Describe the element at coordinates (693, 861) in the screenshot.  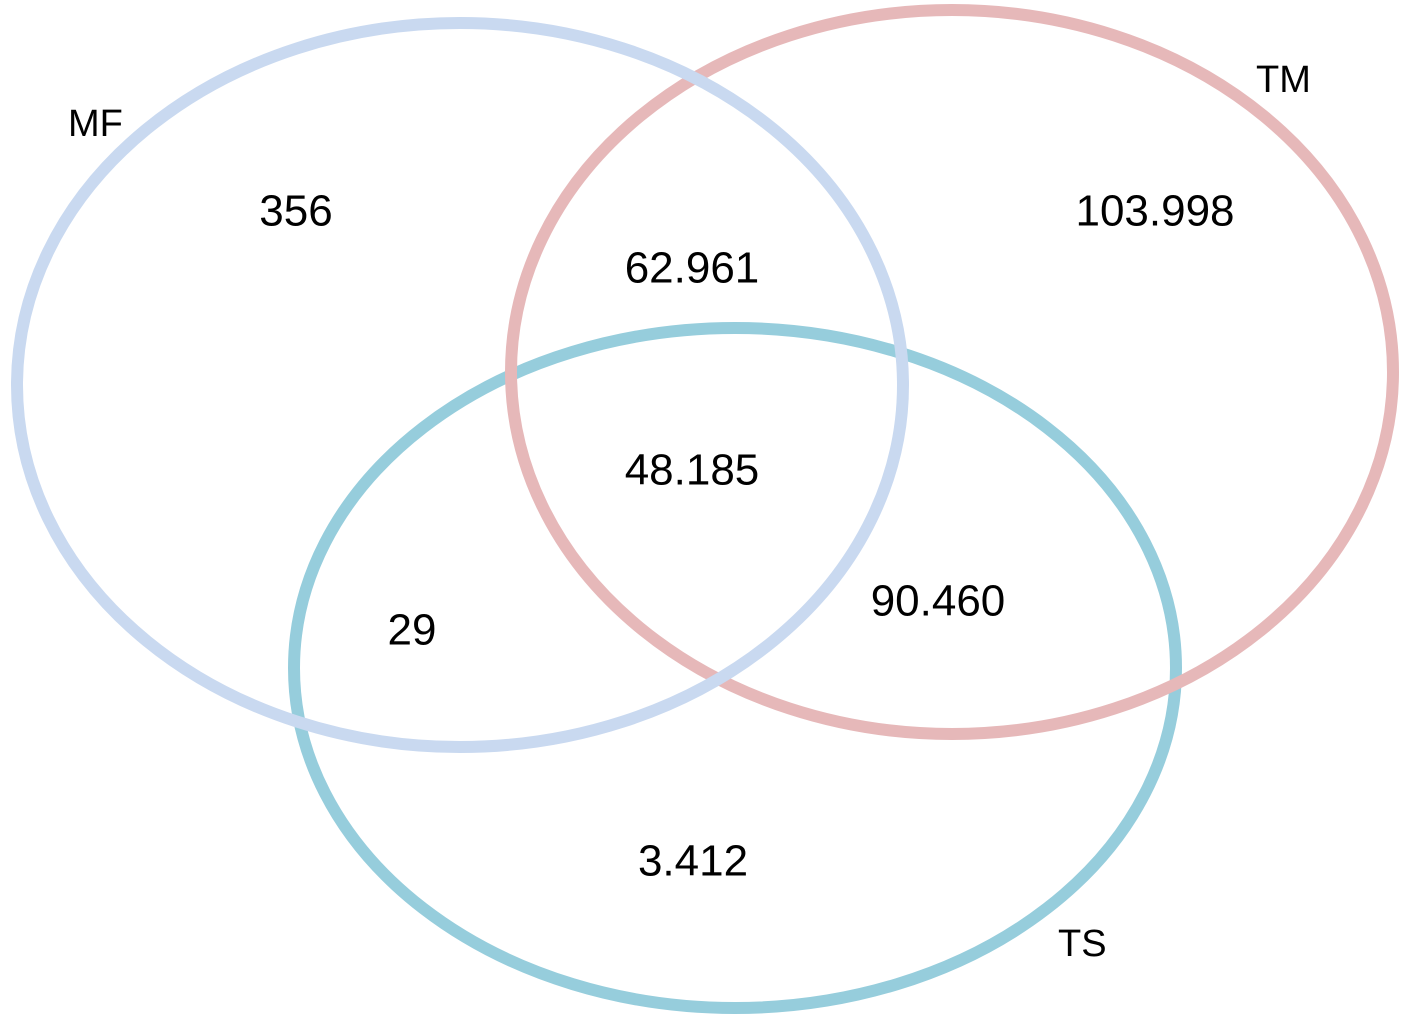
I see `region-label: 3.412` at that location.